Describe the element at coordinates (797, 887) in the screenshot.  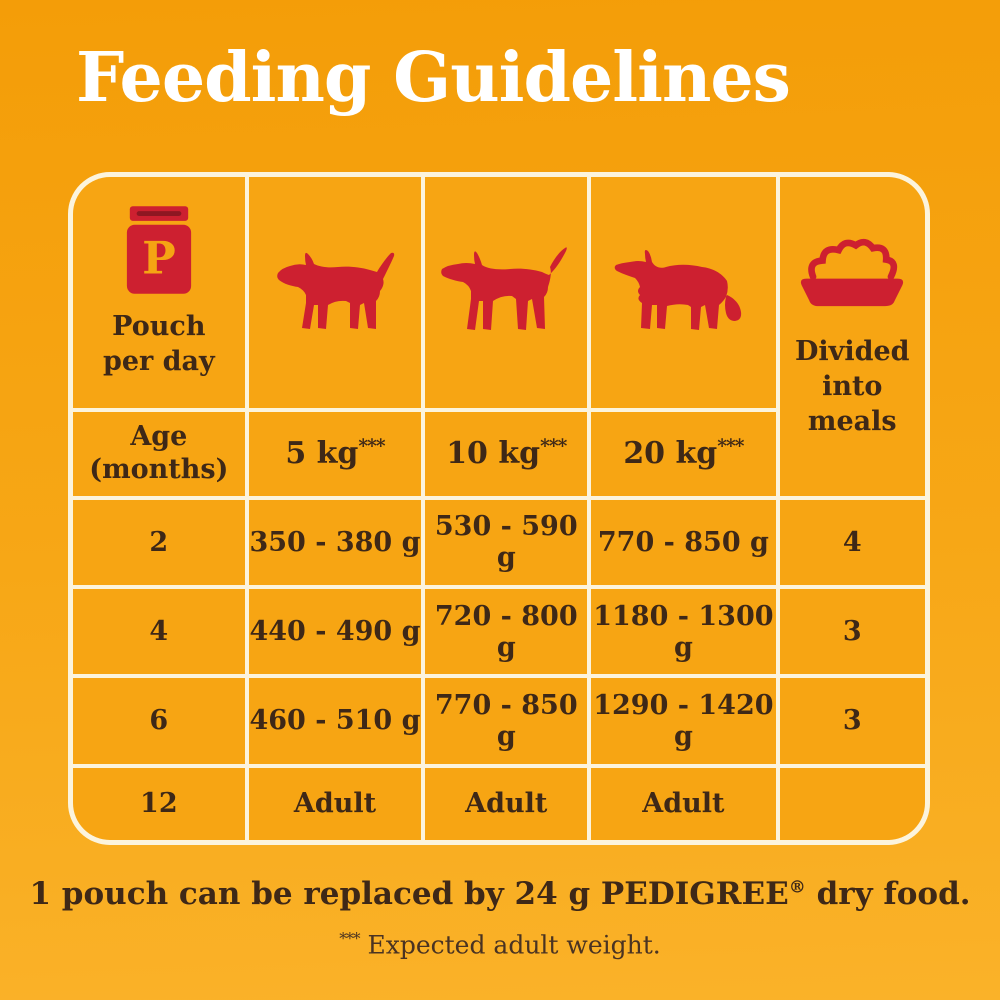
I see `registered-trademark-symbol: ®` at that location.